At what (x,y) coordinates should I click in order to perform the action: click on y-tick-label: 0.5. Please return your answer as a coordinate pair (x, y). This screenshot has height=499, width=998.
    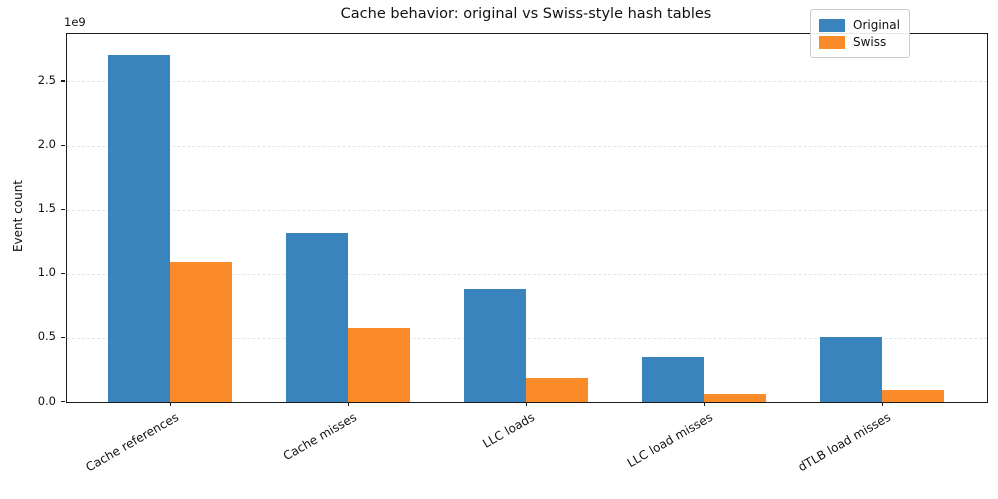
    Looking at the image, I should click on (46, 336).